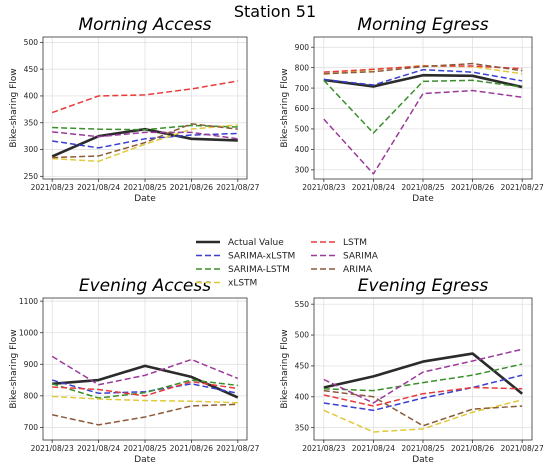 This screenshot has width=550, height=476. Describe the element at coordinates (361, 257) in the screenshot. I see `legend-label: SARIMA` at that location.